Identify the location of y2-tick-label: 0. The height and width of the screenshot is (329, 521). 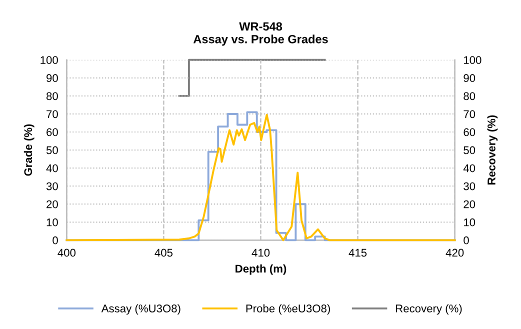
(466, 240).